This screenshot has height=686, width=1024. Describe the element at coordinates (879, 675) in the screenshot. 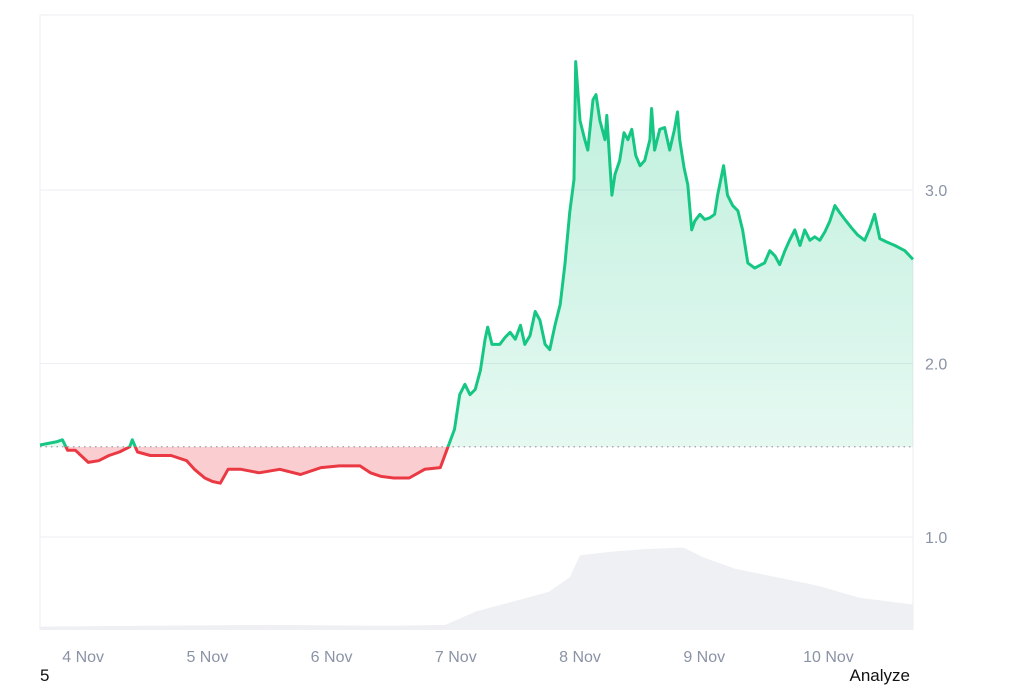

I see `analyze-link: Analyze` at that location.